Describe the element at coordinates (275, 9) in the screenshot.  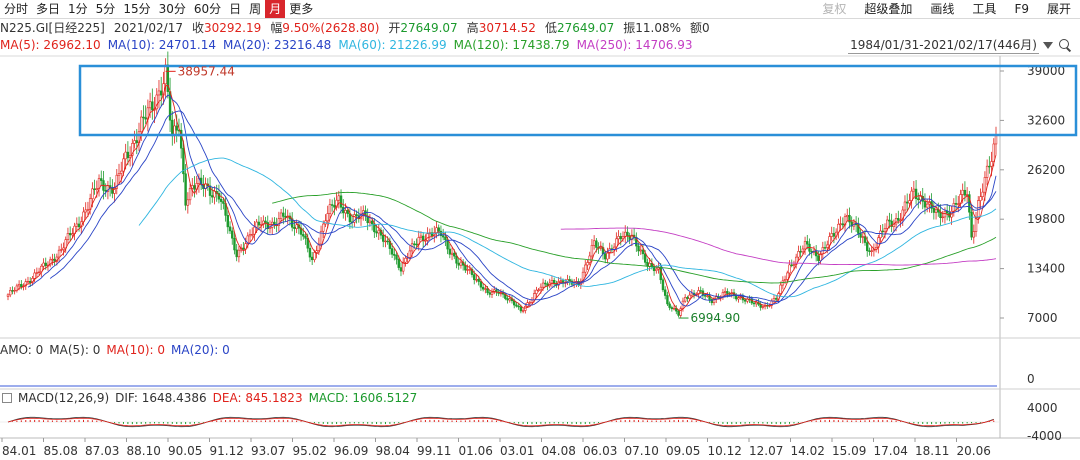
I see `period-tab: 月` at that location.